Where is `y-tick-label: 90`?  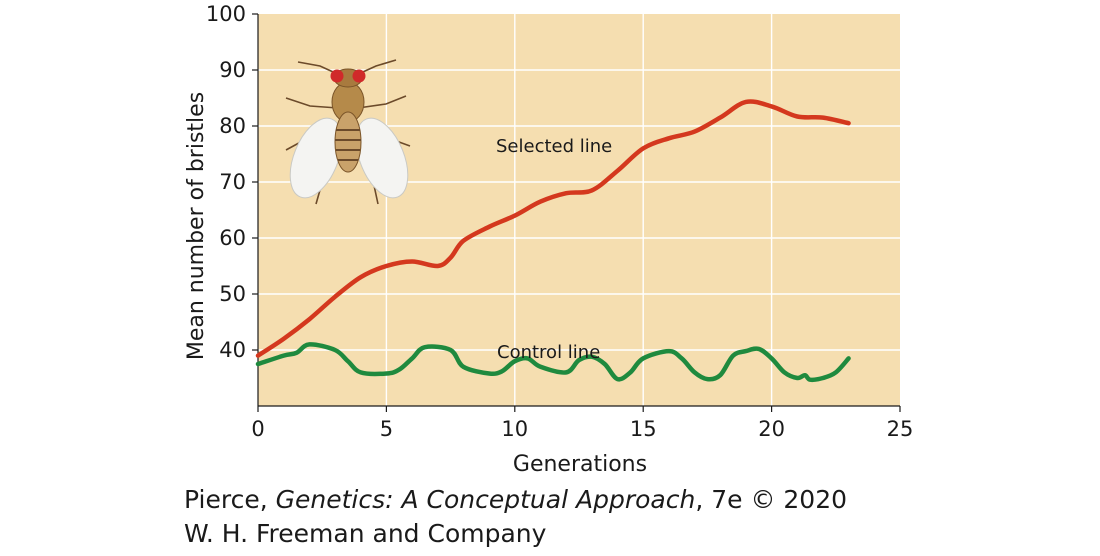
y-tick-label: 90 is located at coordinates (232, 70).